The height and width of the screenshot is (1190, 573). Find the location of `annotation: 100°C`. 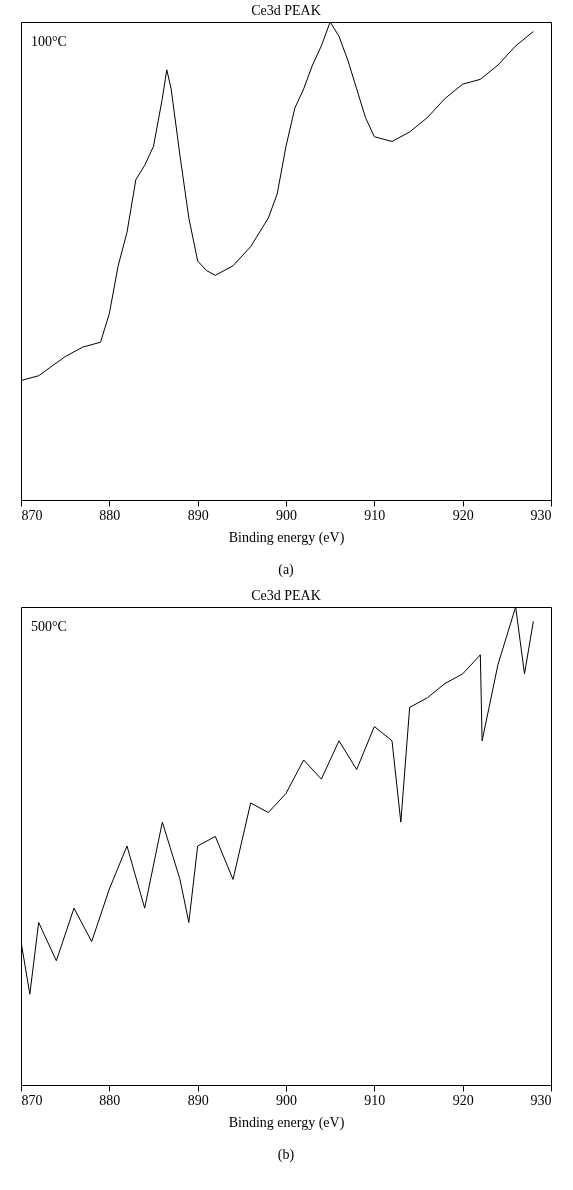

annotation: 100°C is located at coordinates (49, 41).